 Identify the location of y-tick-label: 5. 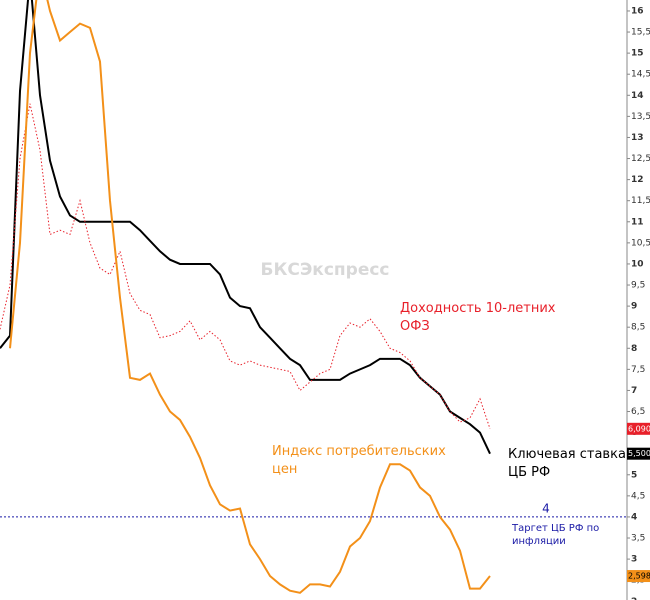
(634, 475).